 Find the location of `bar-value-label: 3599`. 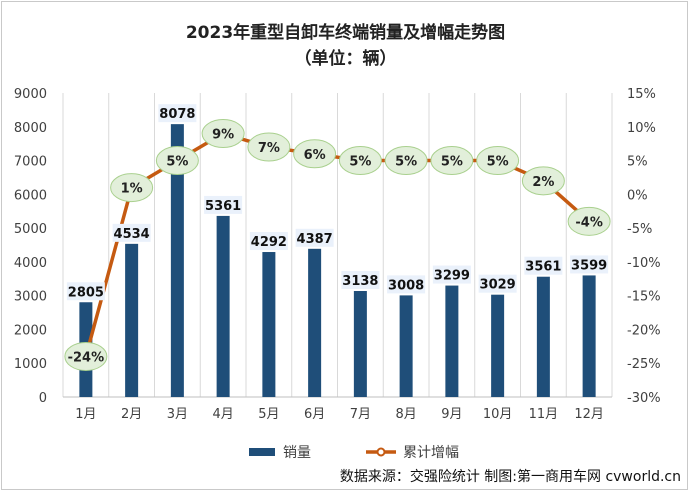

bar-value-label: 3599 is located at coordinates (589, 265).